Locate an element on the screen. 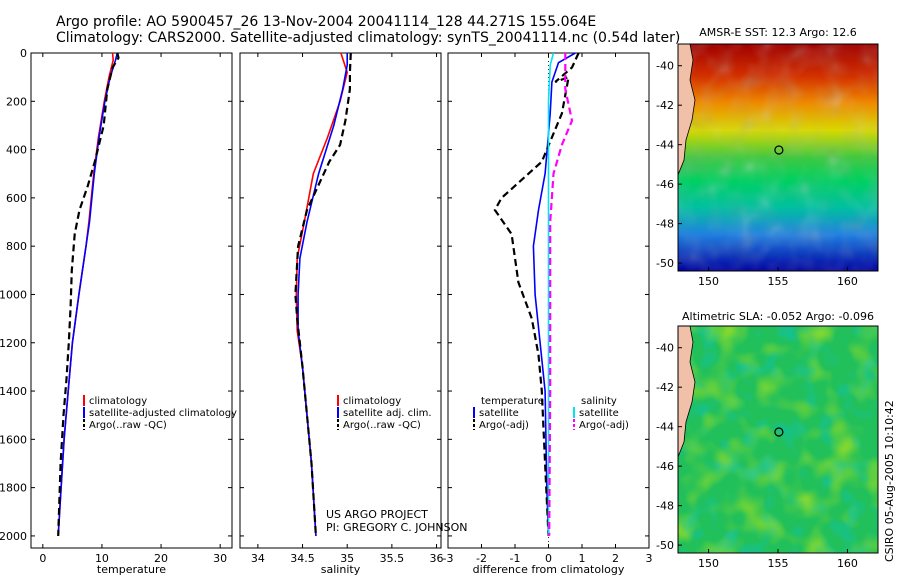 This screenshot has height=580, width=900. temp-legend-satellite-label: satellite-adjusted climatology is located at coordinates (163, 413).